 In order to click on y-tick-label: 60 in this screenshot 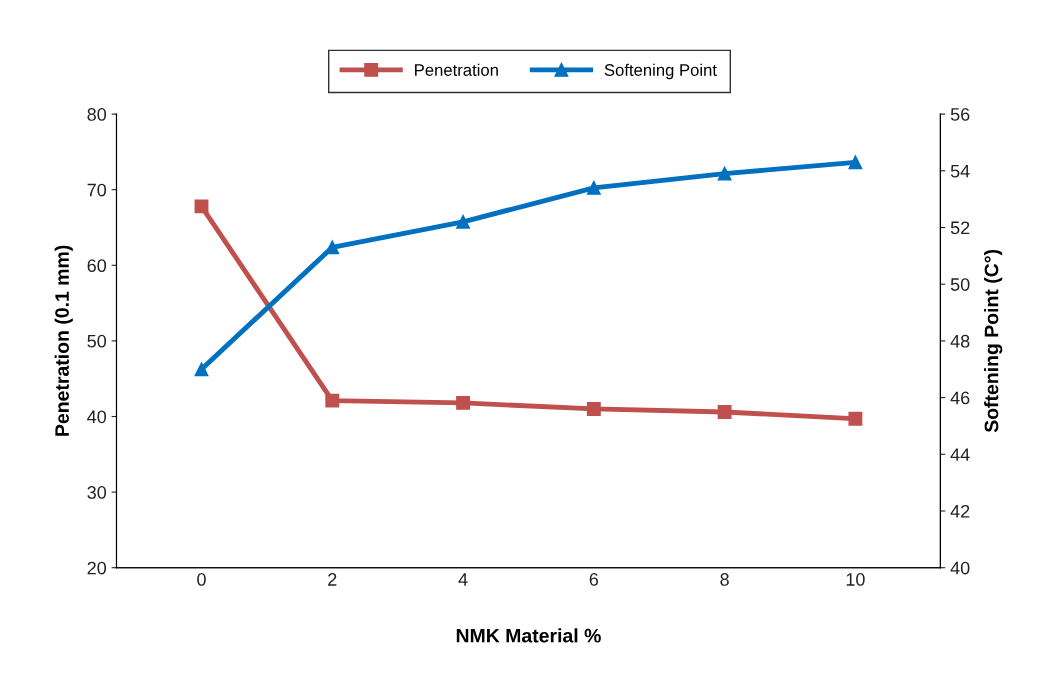, I will do `click(97, 266)`.